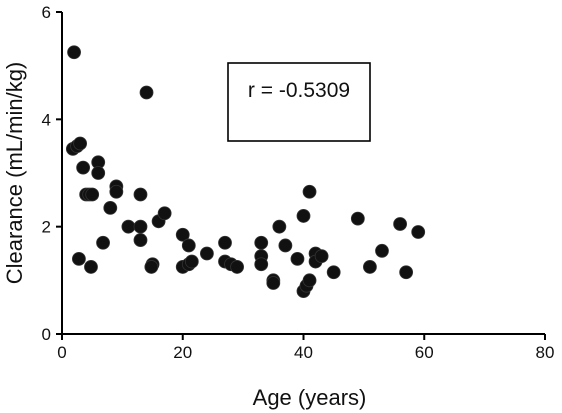  Describe the element at coordinates (46, 12) in the screenshot. I see `y-tick-label: 6` at that location.